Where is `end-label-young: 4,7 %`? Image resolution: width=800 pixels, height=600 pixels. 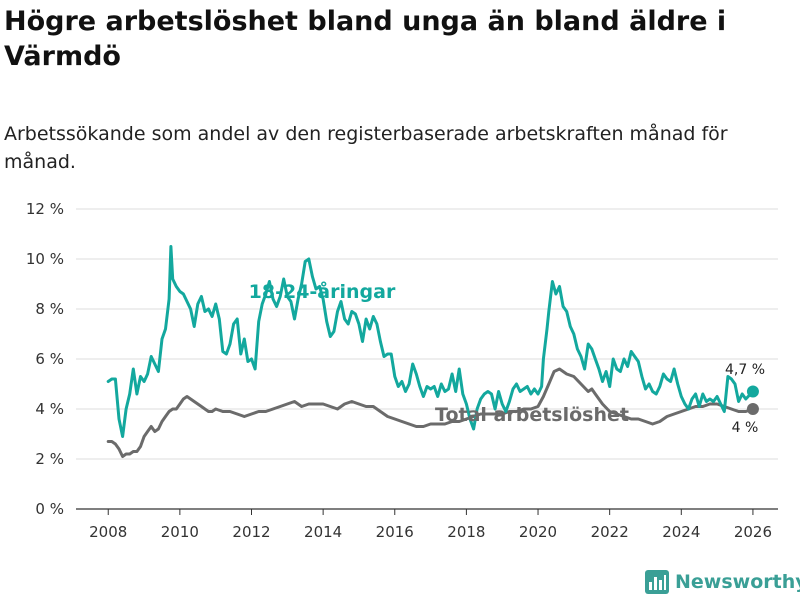 end-label-young: 4,7 % is located at coordinates (745, 370).